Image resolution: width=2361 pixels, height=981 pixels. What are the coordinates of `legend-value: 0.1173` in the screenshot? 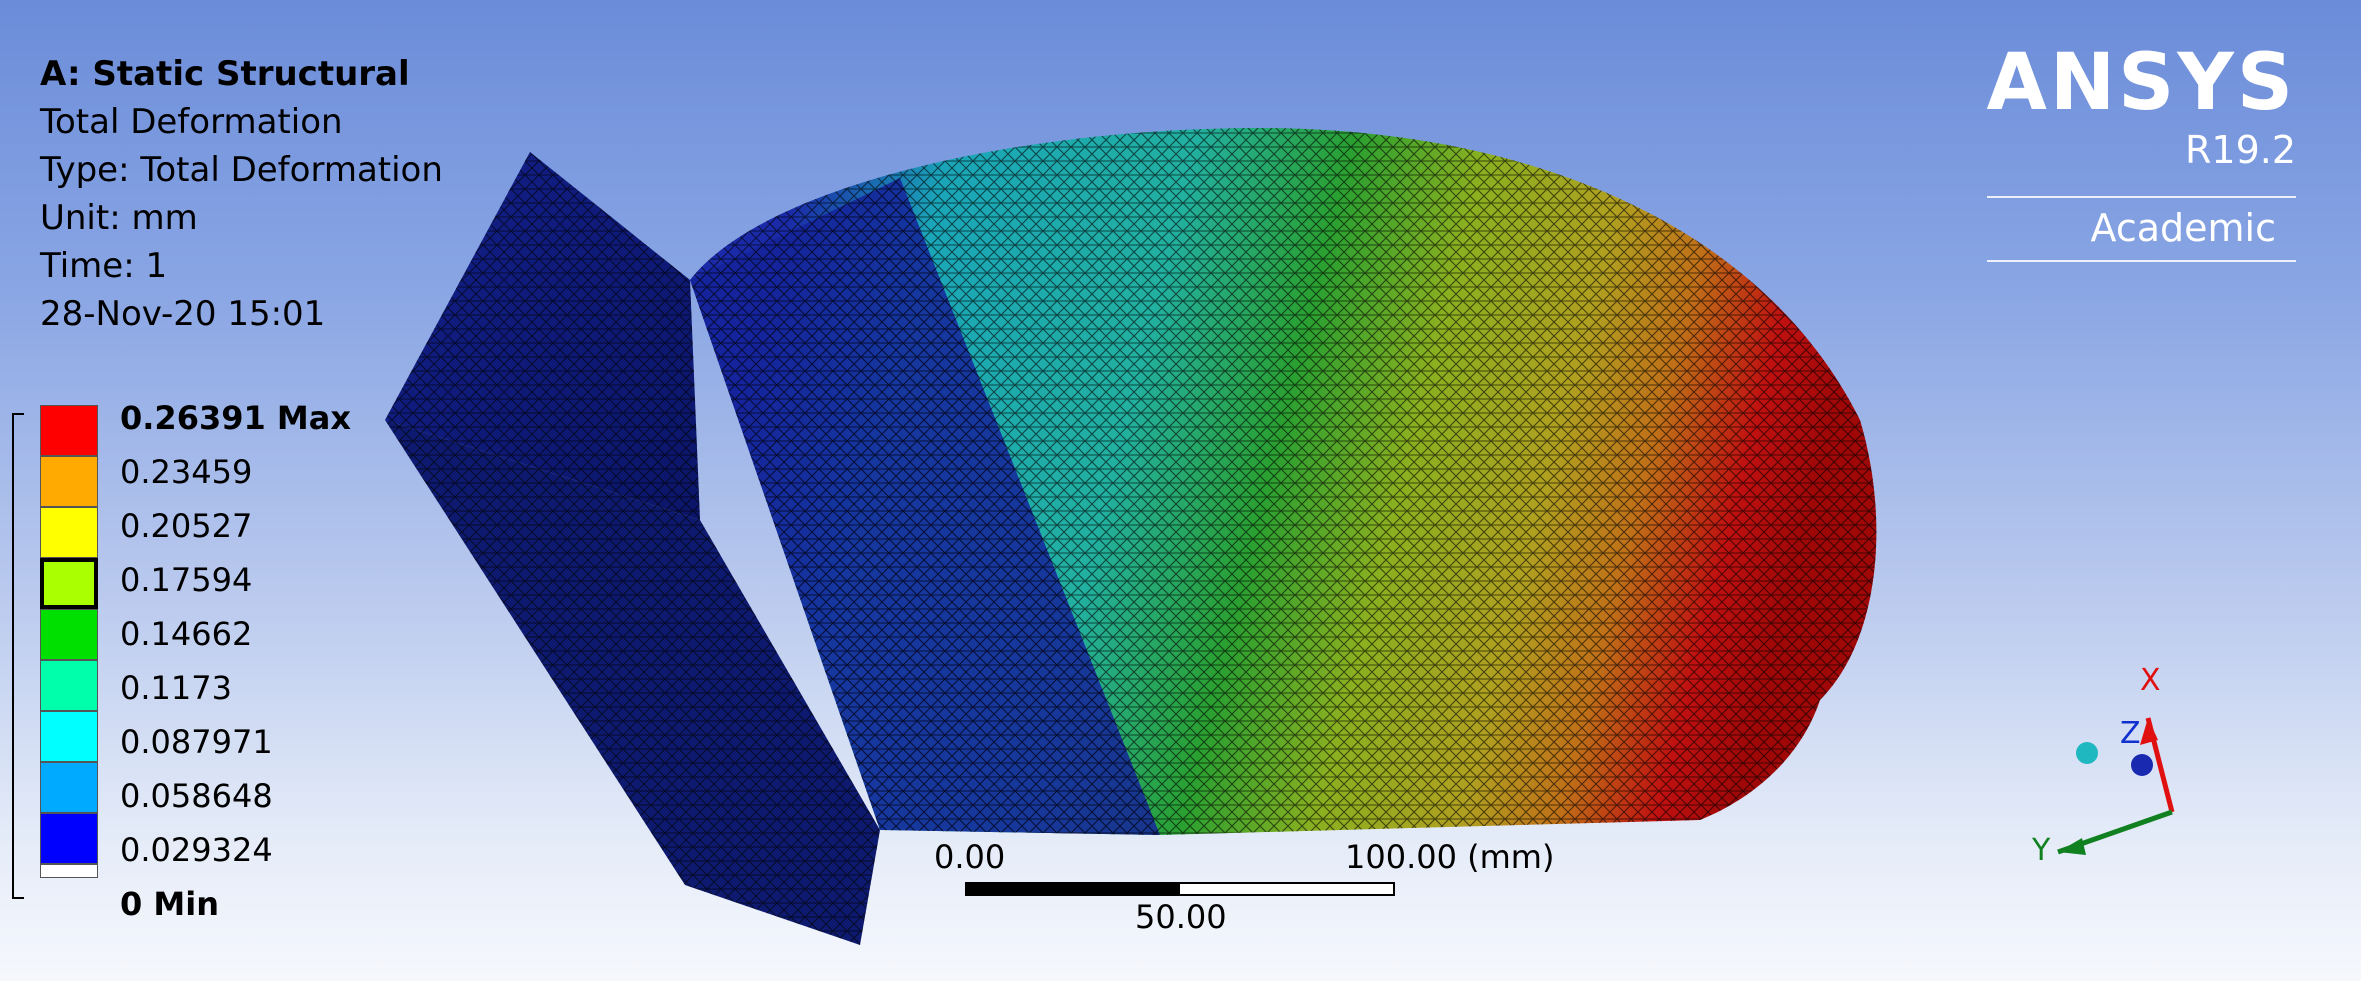 It's located at (176, 688).